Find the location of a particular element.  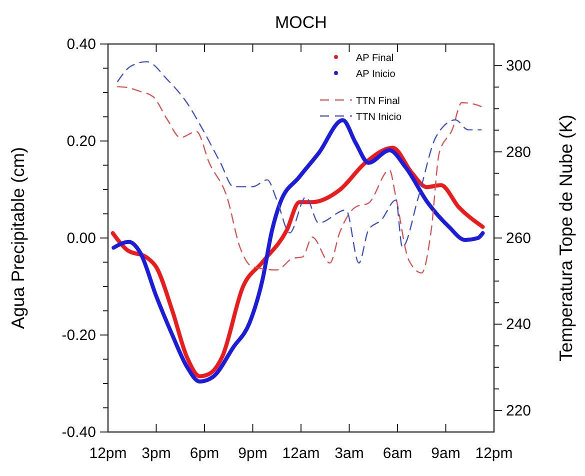

legend-label: AP Inicio is located at coordinates (376, 74).